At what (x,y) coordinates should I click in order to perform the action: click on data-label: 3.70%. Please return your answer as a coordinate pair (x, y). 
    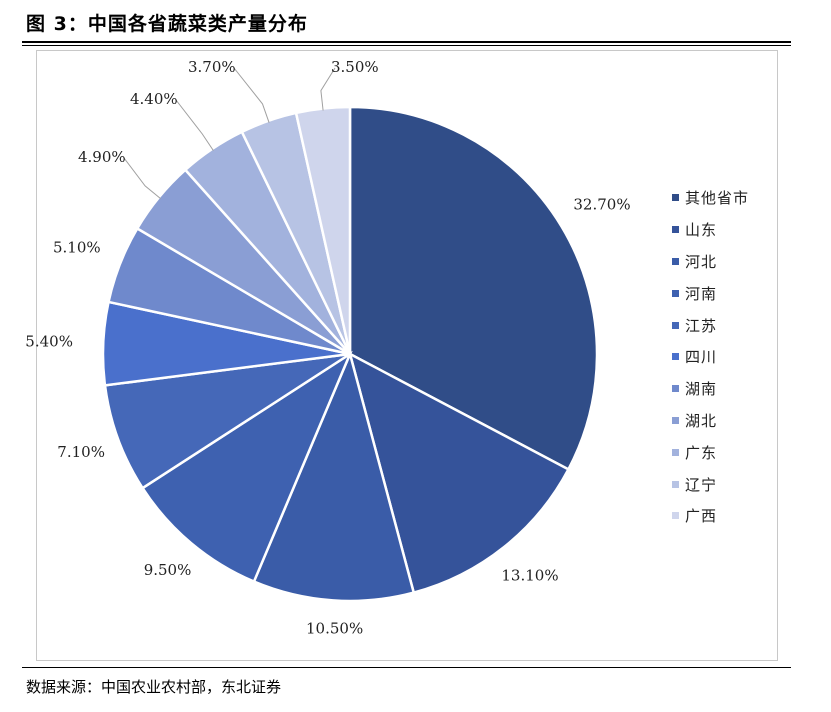
    Looking at the image, I should click on (212, 67).